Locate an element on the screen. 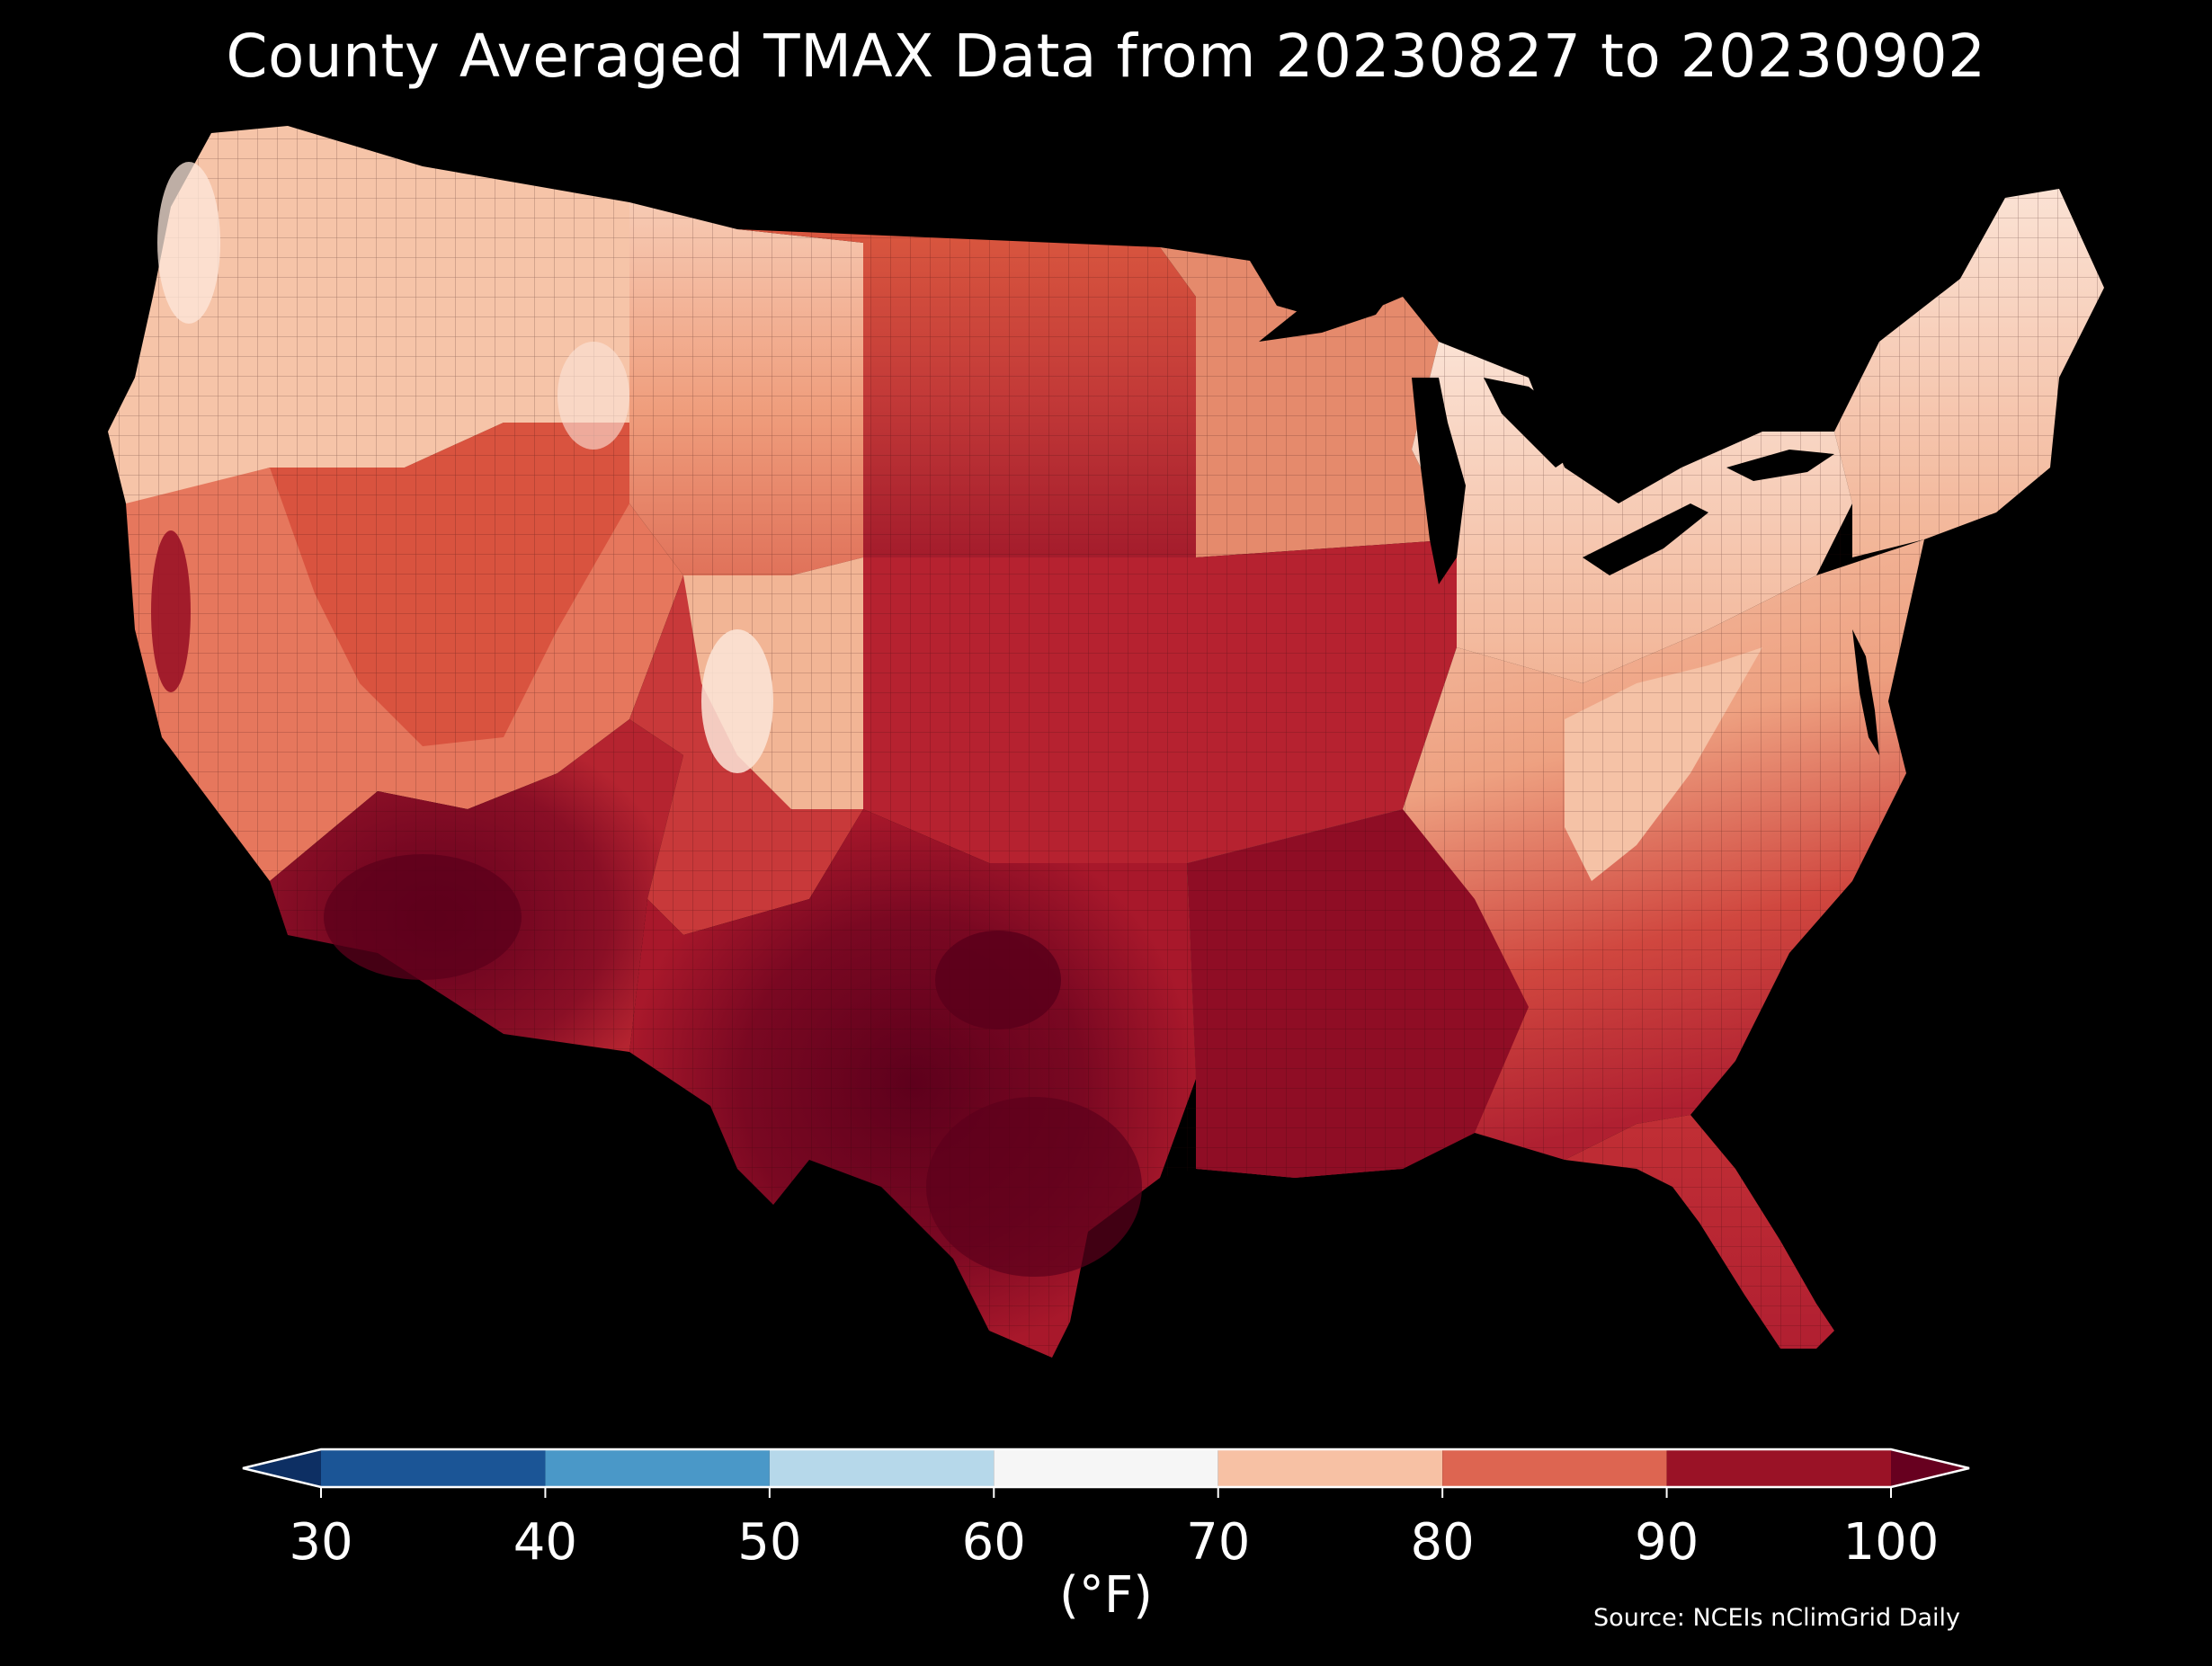  hotspot-south-texas is located at coordinates (1034, 1187).